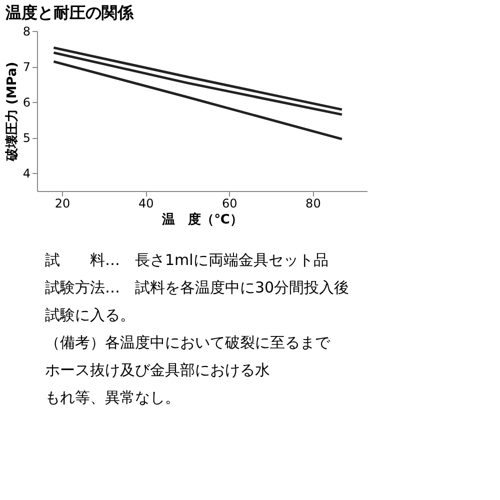 The width and height of the screenshot is (500, 500). I want to click on text: 試験に入る。, so click(90, 315).